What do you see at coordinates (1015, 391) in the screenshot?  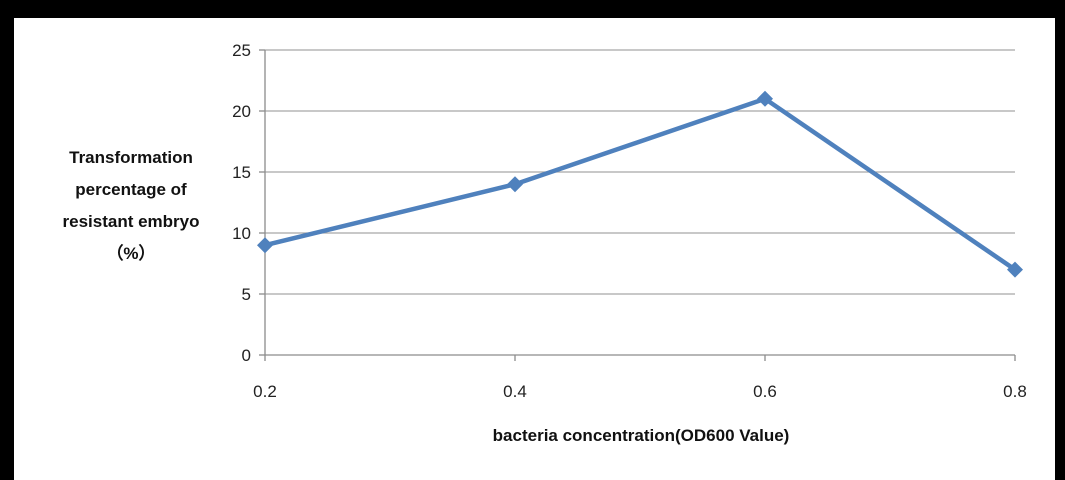 I see `x-tick-label: 0.8` at bounding box center [1015, 391].